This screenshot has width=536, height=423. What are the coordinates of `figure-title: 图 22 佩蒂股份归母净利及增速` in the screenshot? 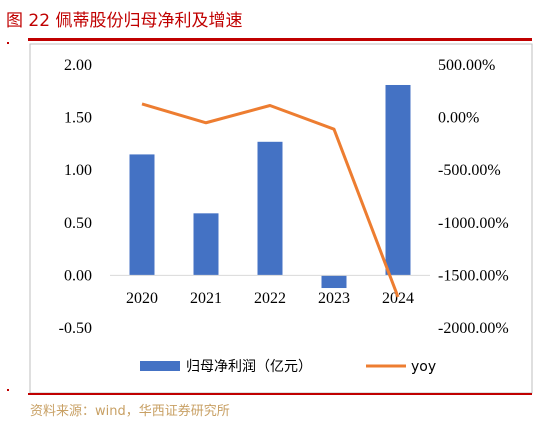 It's located at (124, 21).